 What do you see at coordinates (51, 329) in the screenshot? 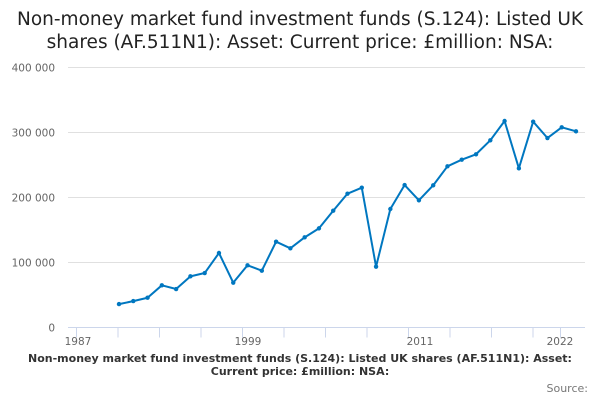
I see `y-tick-label: 0` at bounding box center [51, 329].